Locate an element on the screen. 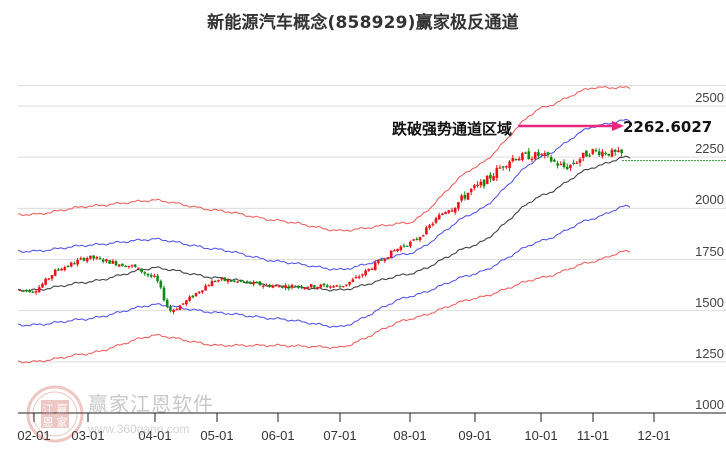  x-tick-label: 04-01 is located at coordinates (155, 435).